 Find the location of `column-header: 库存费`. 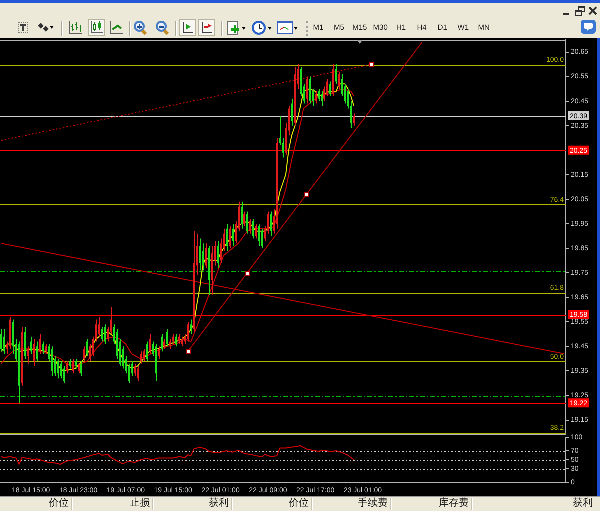

column-header: 库存费 is located at coordinates (454, 503).